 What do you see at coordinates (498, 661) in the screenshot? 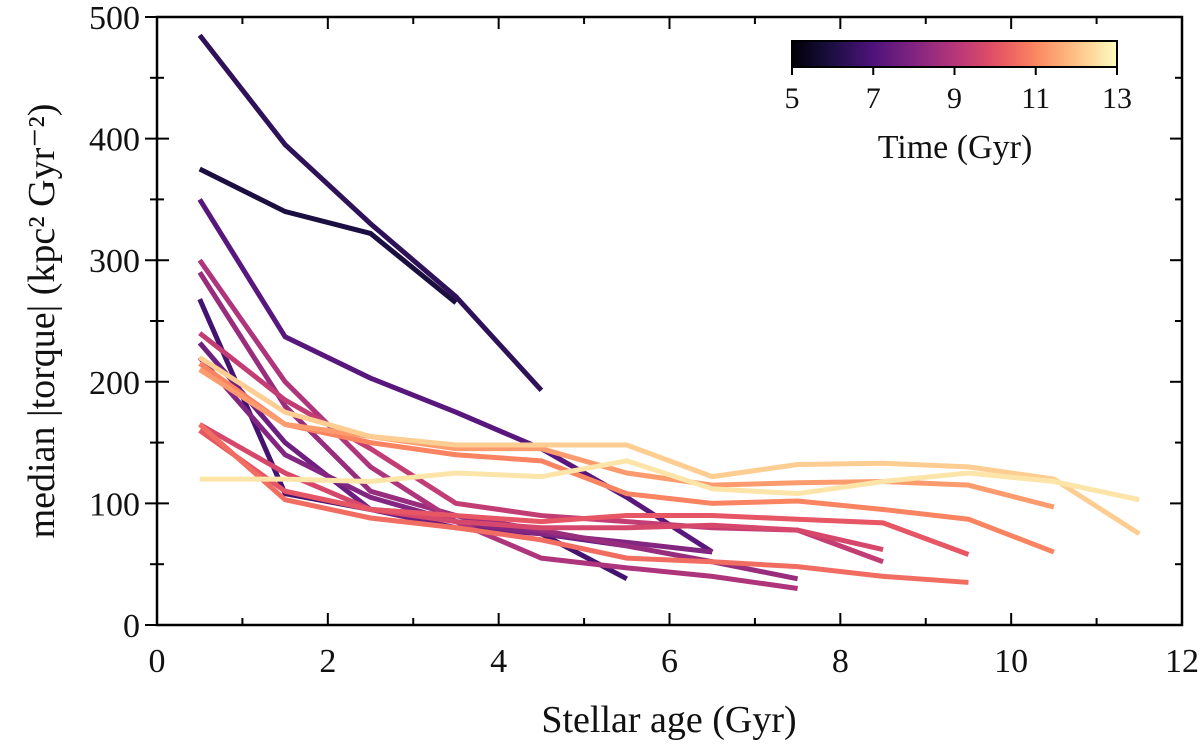
I see `x-tick-label: 4` at bounding box center [498, 661].